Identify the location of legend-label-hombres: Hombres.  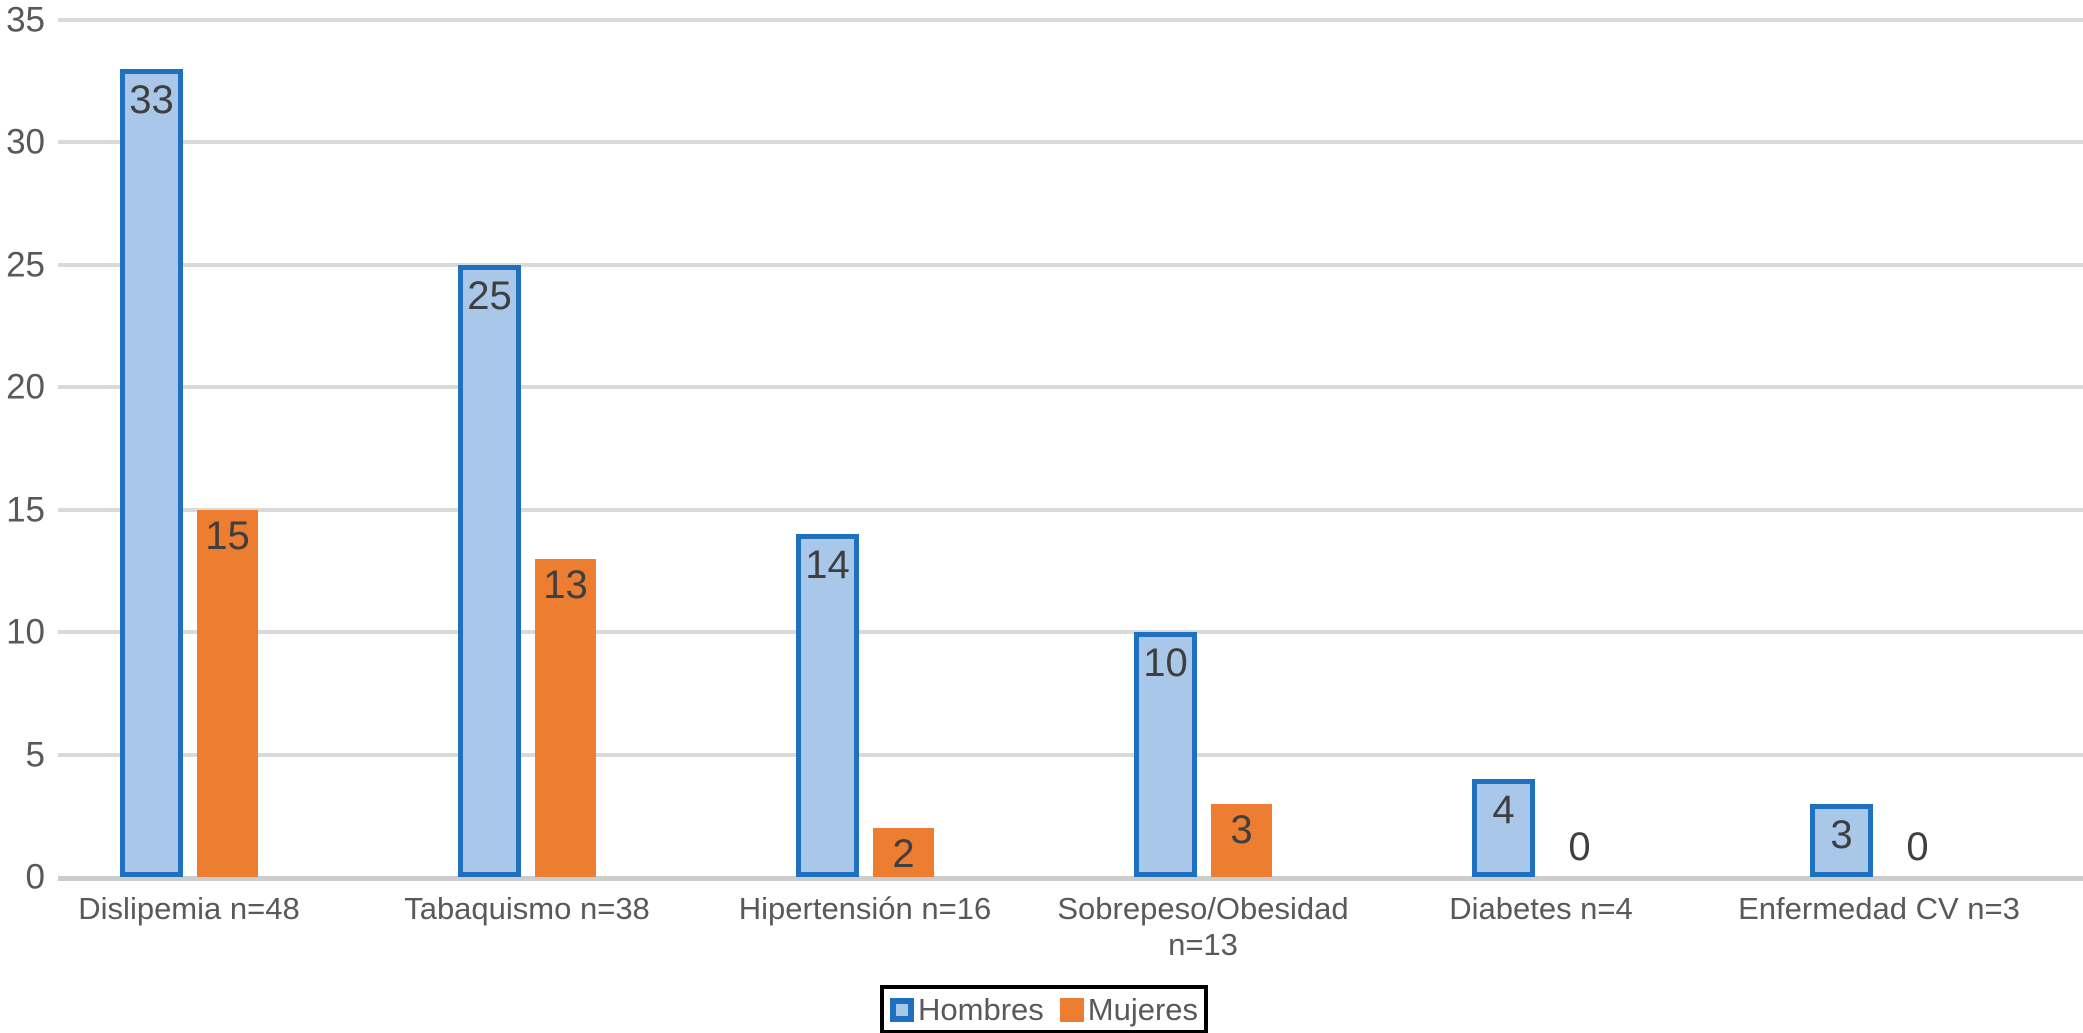
(981, 1009).